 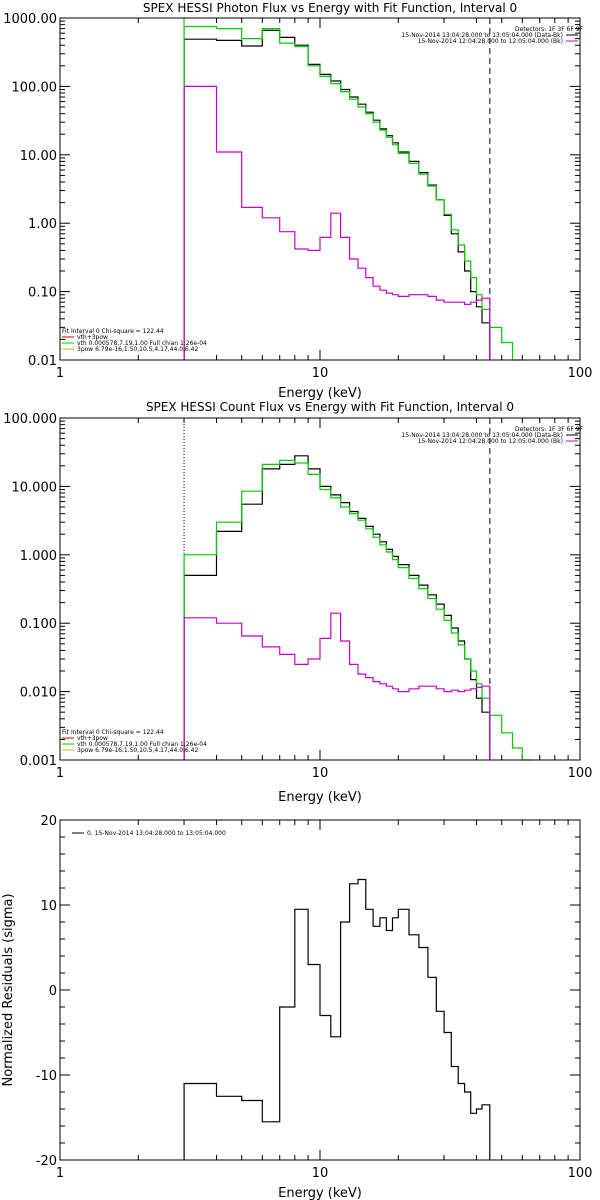 What do you see at coordinates (92, 337) in the screenshot?
I see `photon-flux-fit-item-0: vth+3pow` at bounding box center [92, 337].